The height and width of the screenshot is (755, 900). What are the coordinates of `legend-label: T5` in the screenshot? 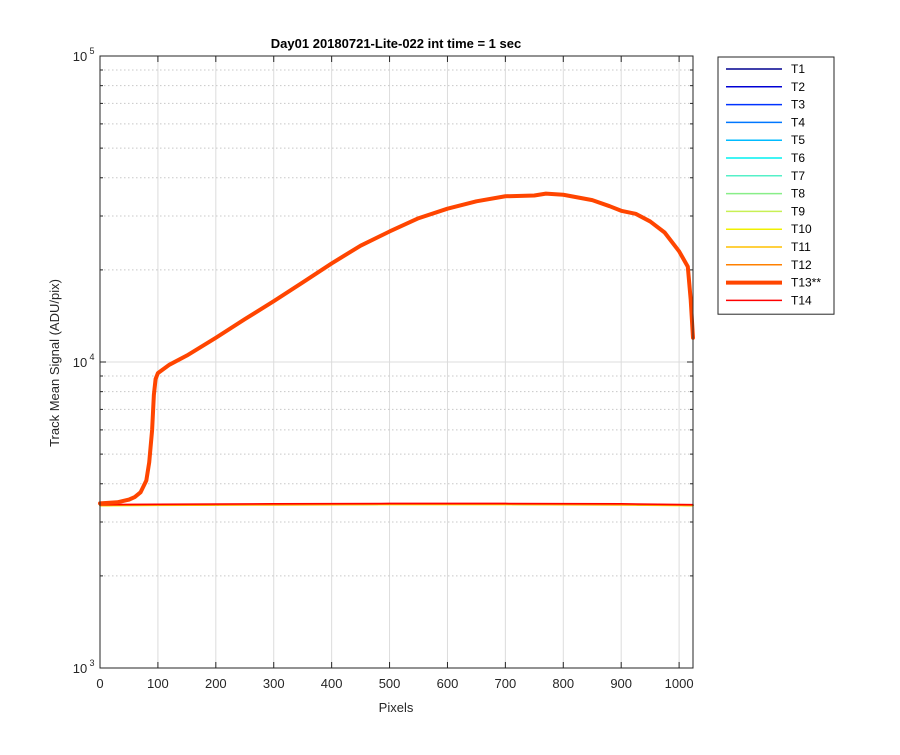 It's located at (798, 140).